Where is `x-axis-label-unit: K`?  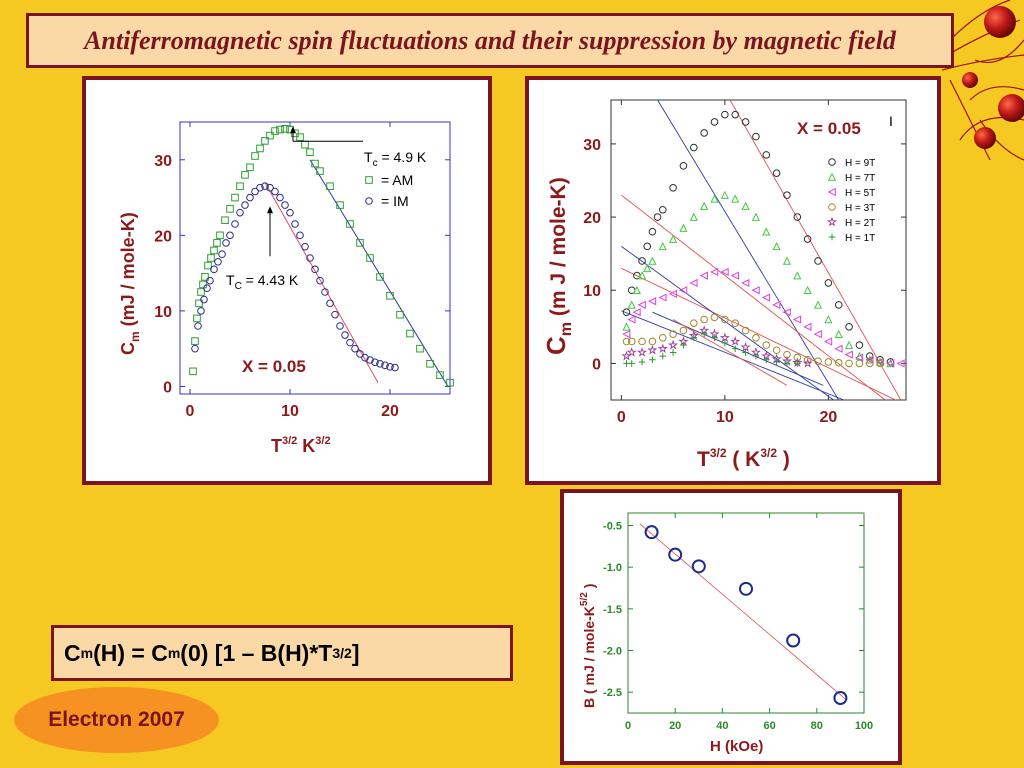 x-axis-label-unit: K is located at coordinates (306, 446).